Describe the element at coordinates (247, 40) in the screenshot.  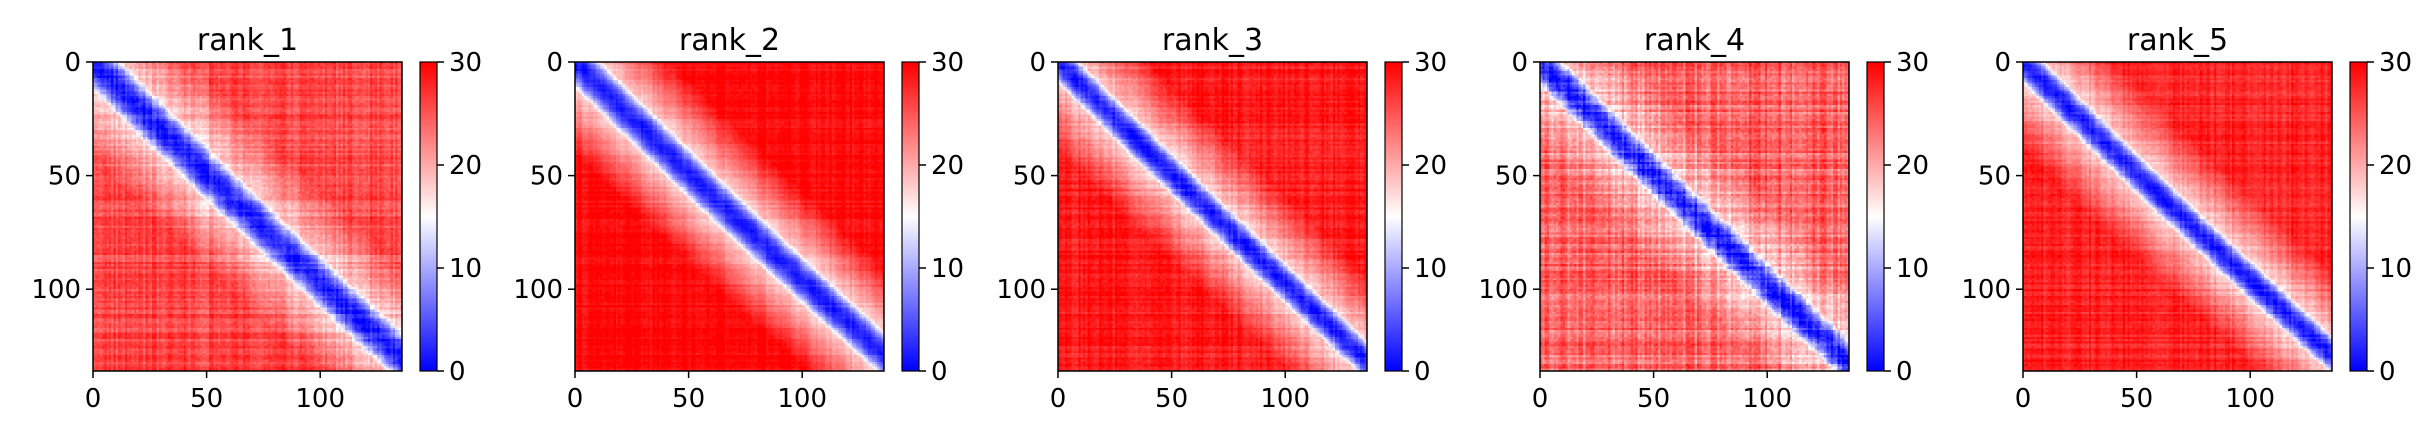
I see `panel-title: rank_1` at that location.